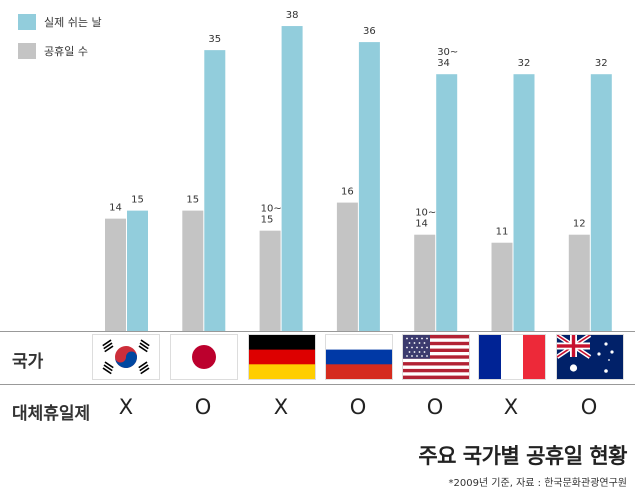 The height and width of the screenshot is (498, 635). What do you see at coordinates (369, 31) in the screenshot?
I see `bar-label-actual-days-russia: 36` at bounding box center [369, 31].